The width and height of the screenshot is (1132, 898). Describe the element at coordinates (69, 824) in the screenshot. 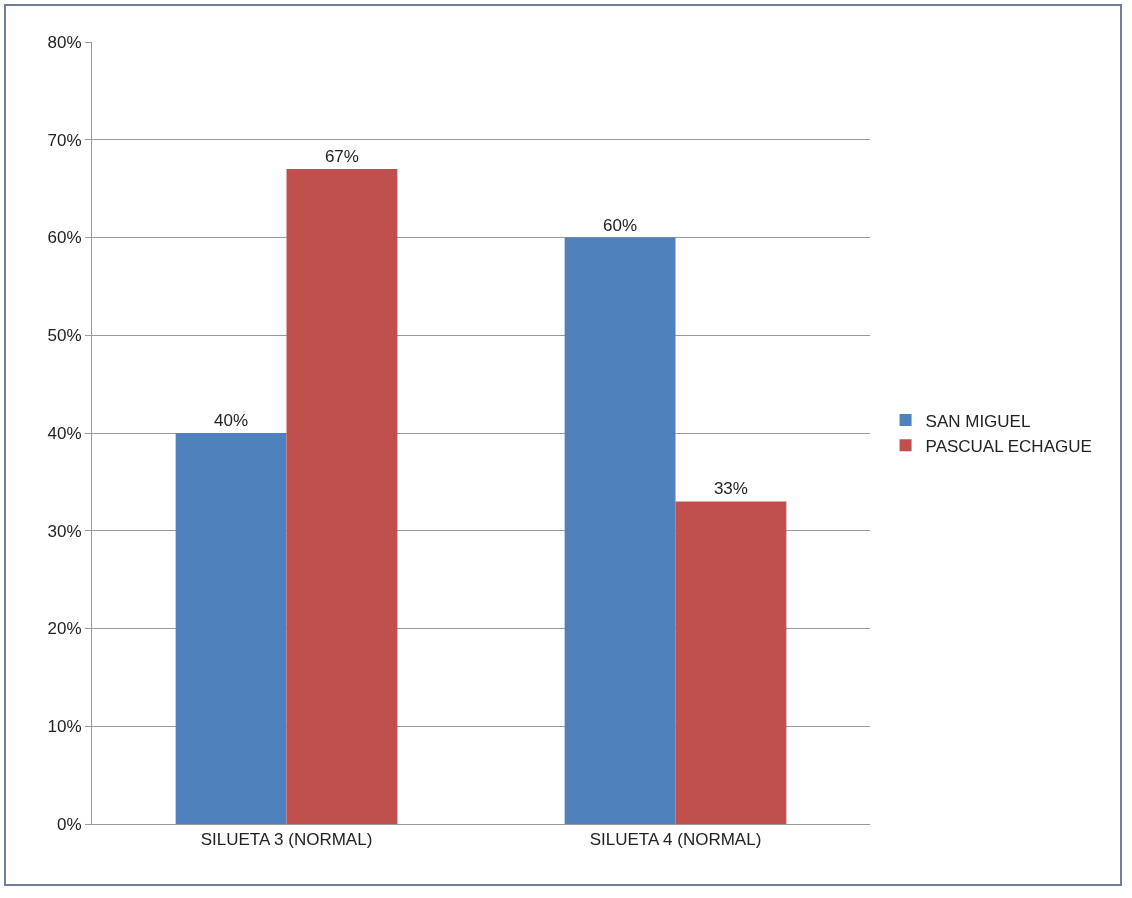

I see `y-tick-label: 0%` at that location.